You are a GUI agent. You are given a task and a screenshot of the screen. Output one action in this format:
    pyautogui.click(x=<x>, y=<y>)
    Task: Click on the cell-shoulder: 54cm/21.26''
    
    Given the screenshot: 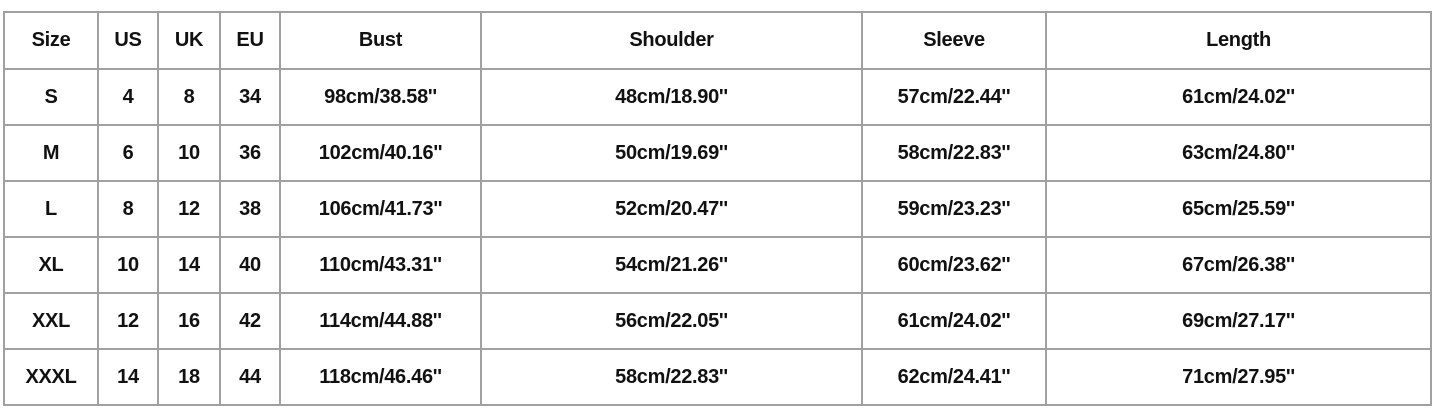 What is the action you would take?
    pyautogui.click(x=671, y=265)
    